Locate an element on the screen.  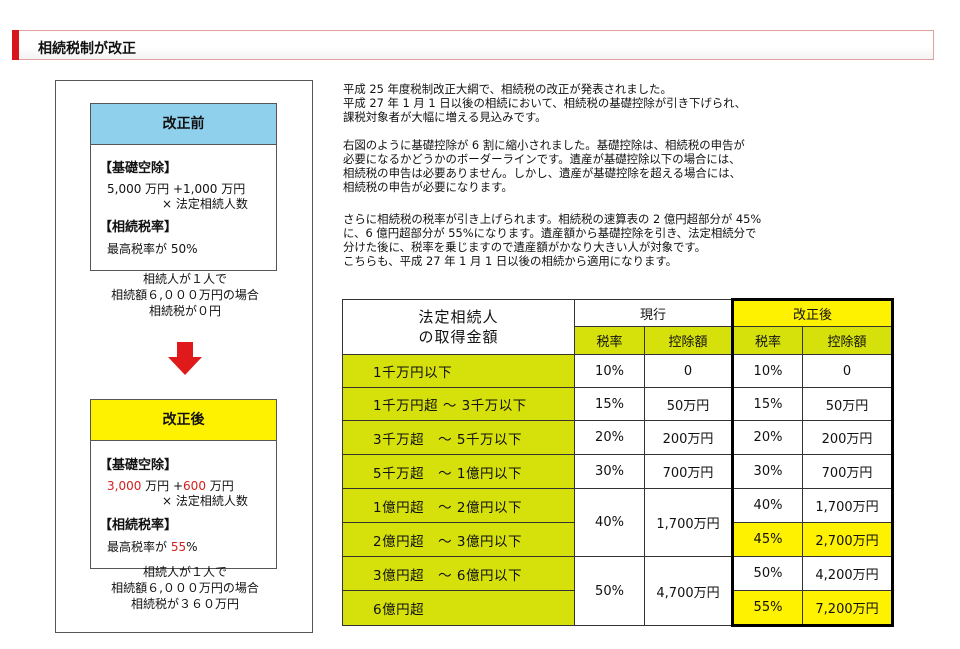
table-row: 1億円超 〜 2億円以下 40% 1,700万円 40% 1,700万円 is located at coordinates (618, 522).